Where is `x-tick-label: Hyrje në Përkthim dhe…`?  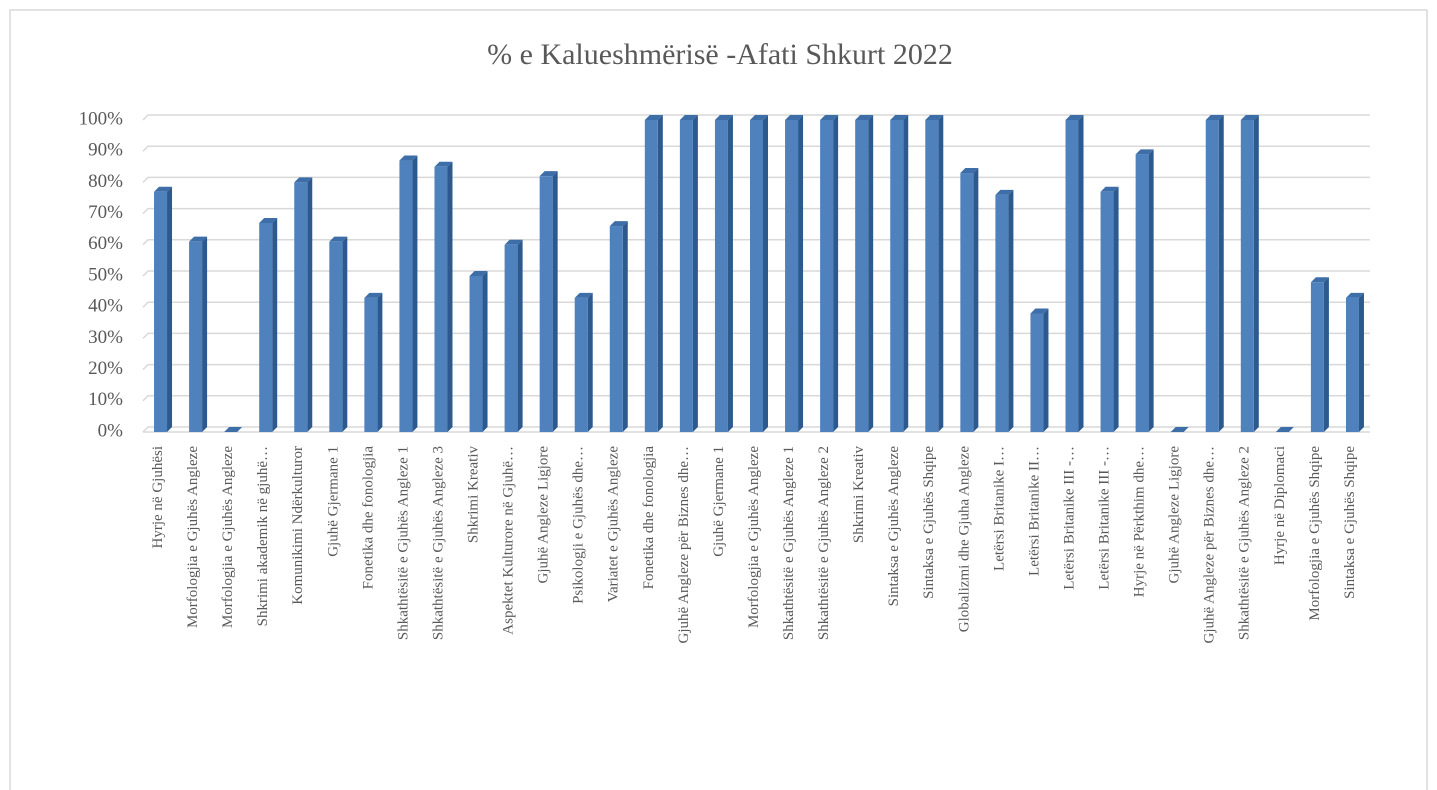
x-tick-label: Hyrje në Përkthim dhe… is located at coordinates (1140, 521).